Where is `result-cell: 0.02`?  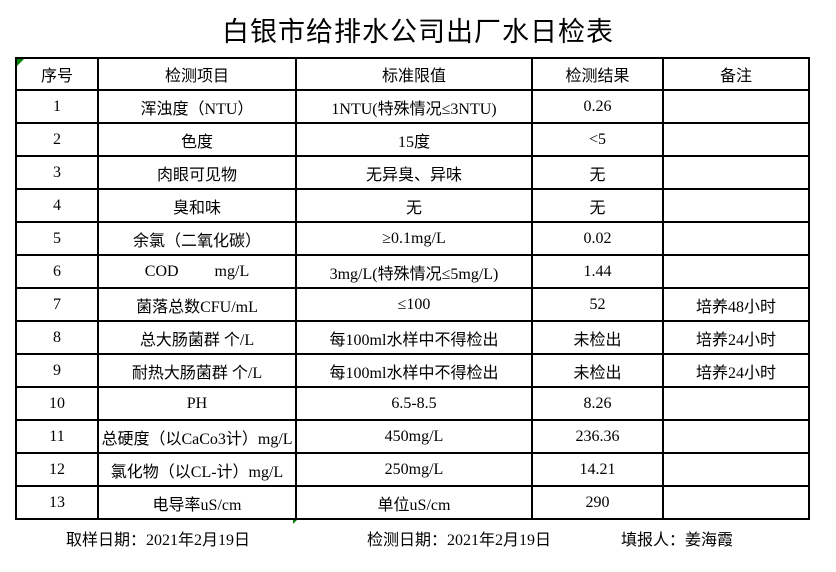
result-cell: 0.02 is located at coordinates (597, 238).